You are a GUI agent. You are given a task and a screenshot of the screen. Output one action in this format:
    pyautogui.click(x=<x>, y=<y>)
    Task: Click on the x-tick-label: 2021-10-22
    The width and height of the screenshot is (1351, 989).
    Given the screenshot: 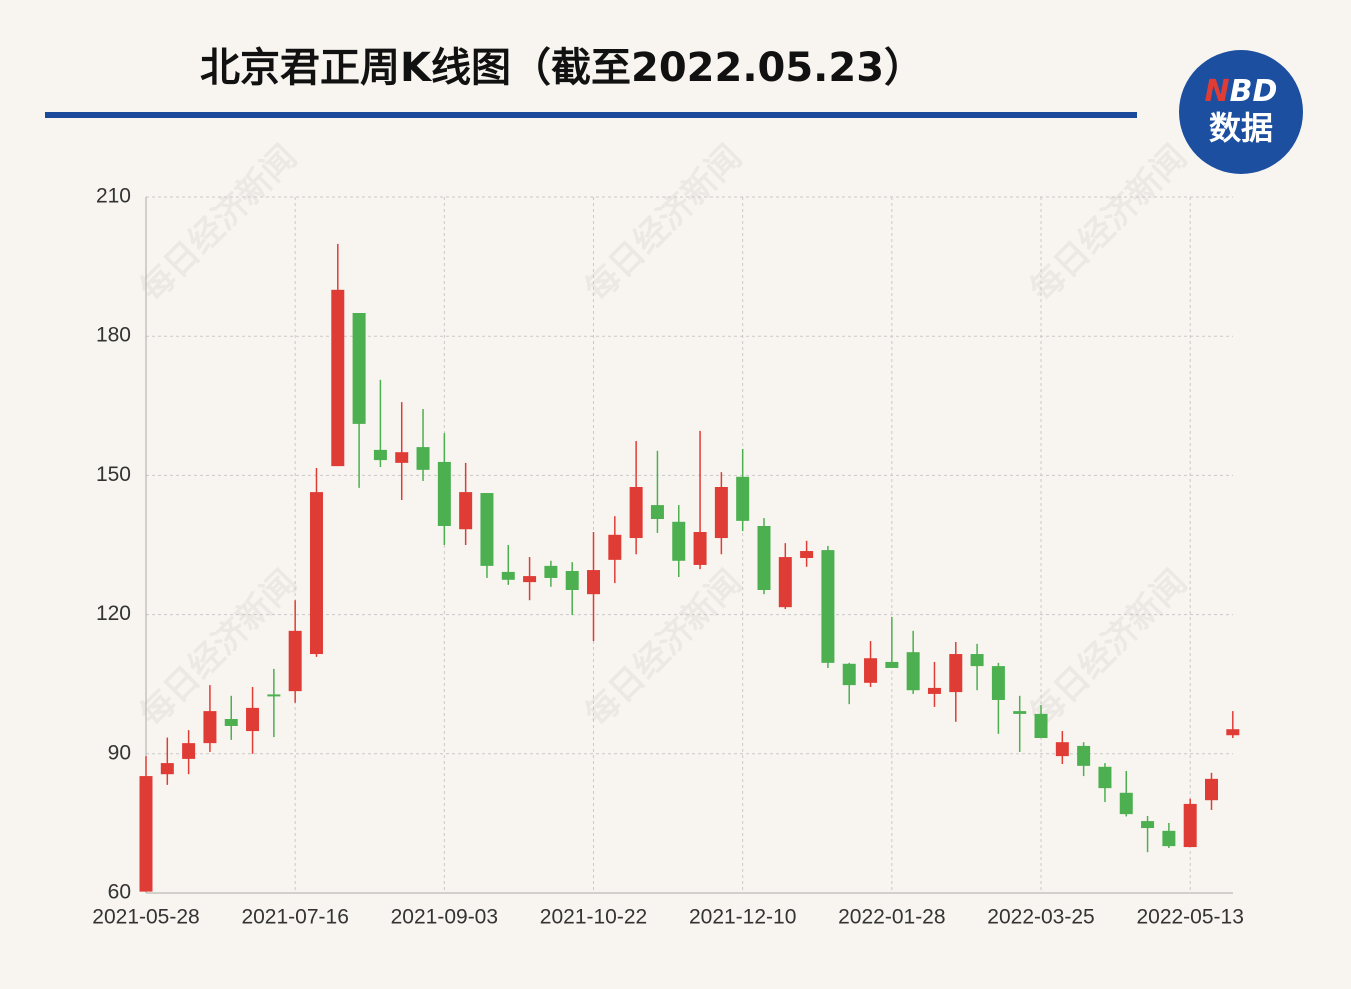 What is the action you would take?
    pyautogui.click(x=593, y=917)
    